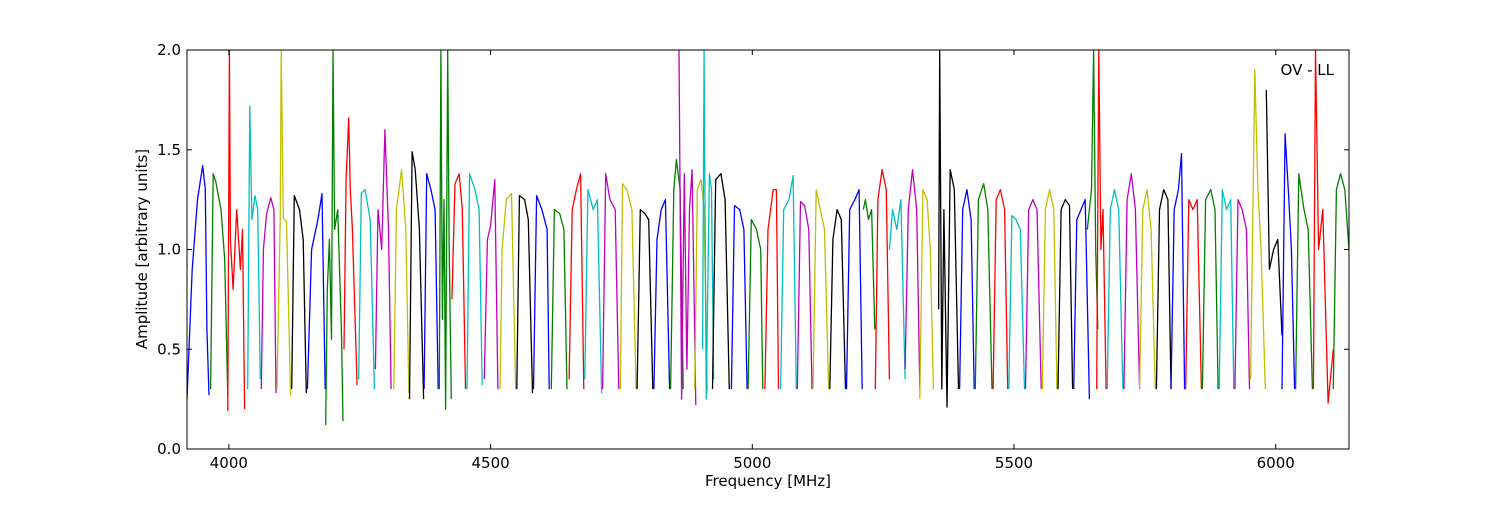 The height and width of the screenshot is (505, 1500). I want to click on x-axis-label: Frequency [MHz], so click(768, 481).